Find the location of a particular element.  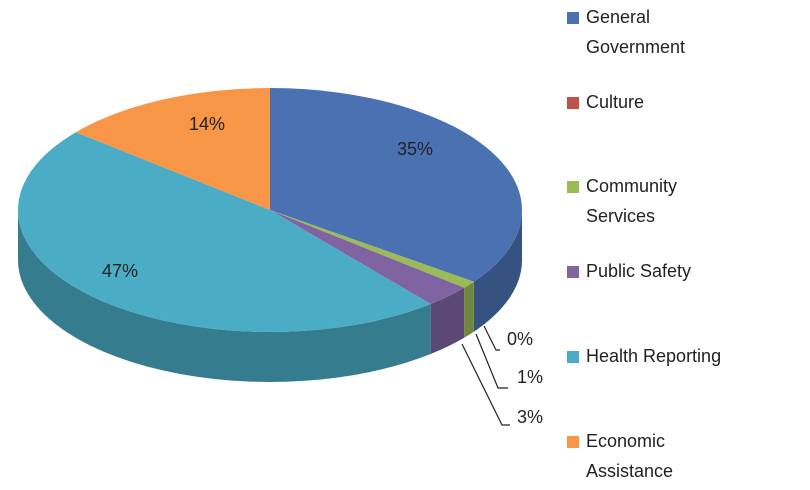

legend-label: Culture is located at coordinates (615, 102).